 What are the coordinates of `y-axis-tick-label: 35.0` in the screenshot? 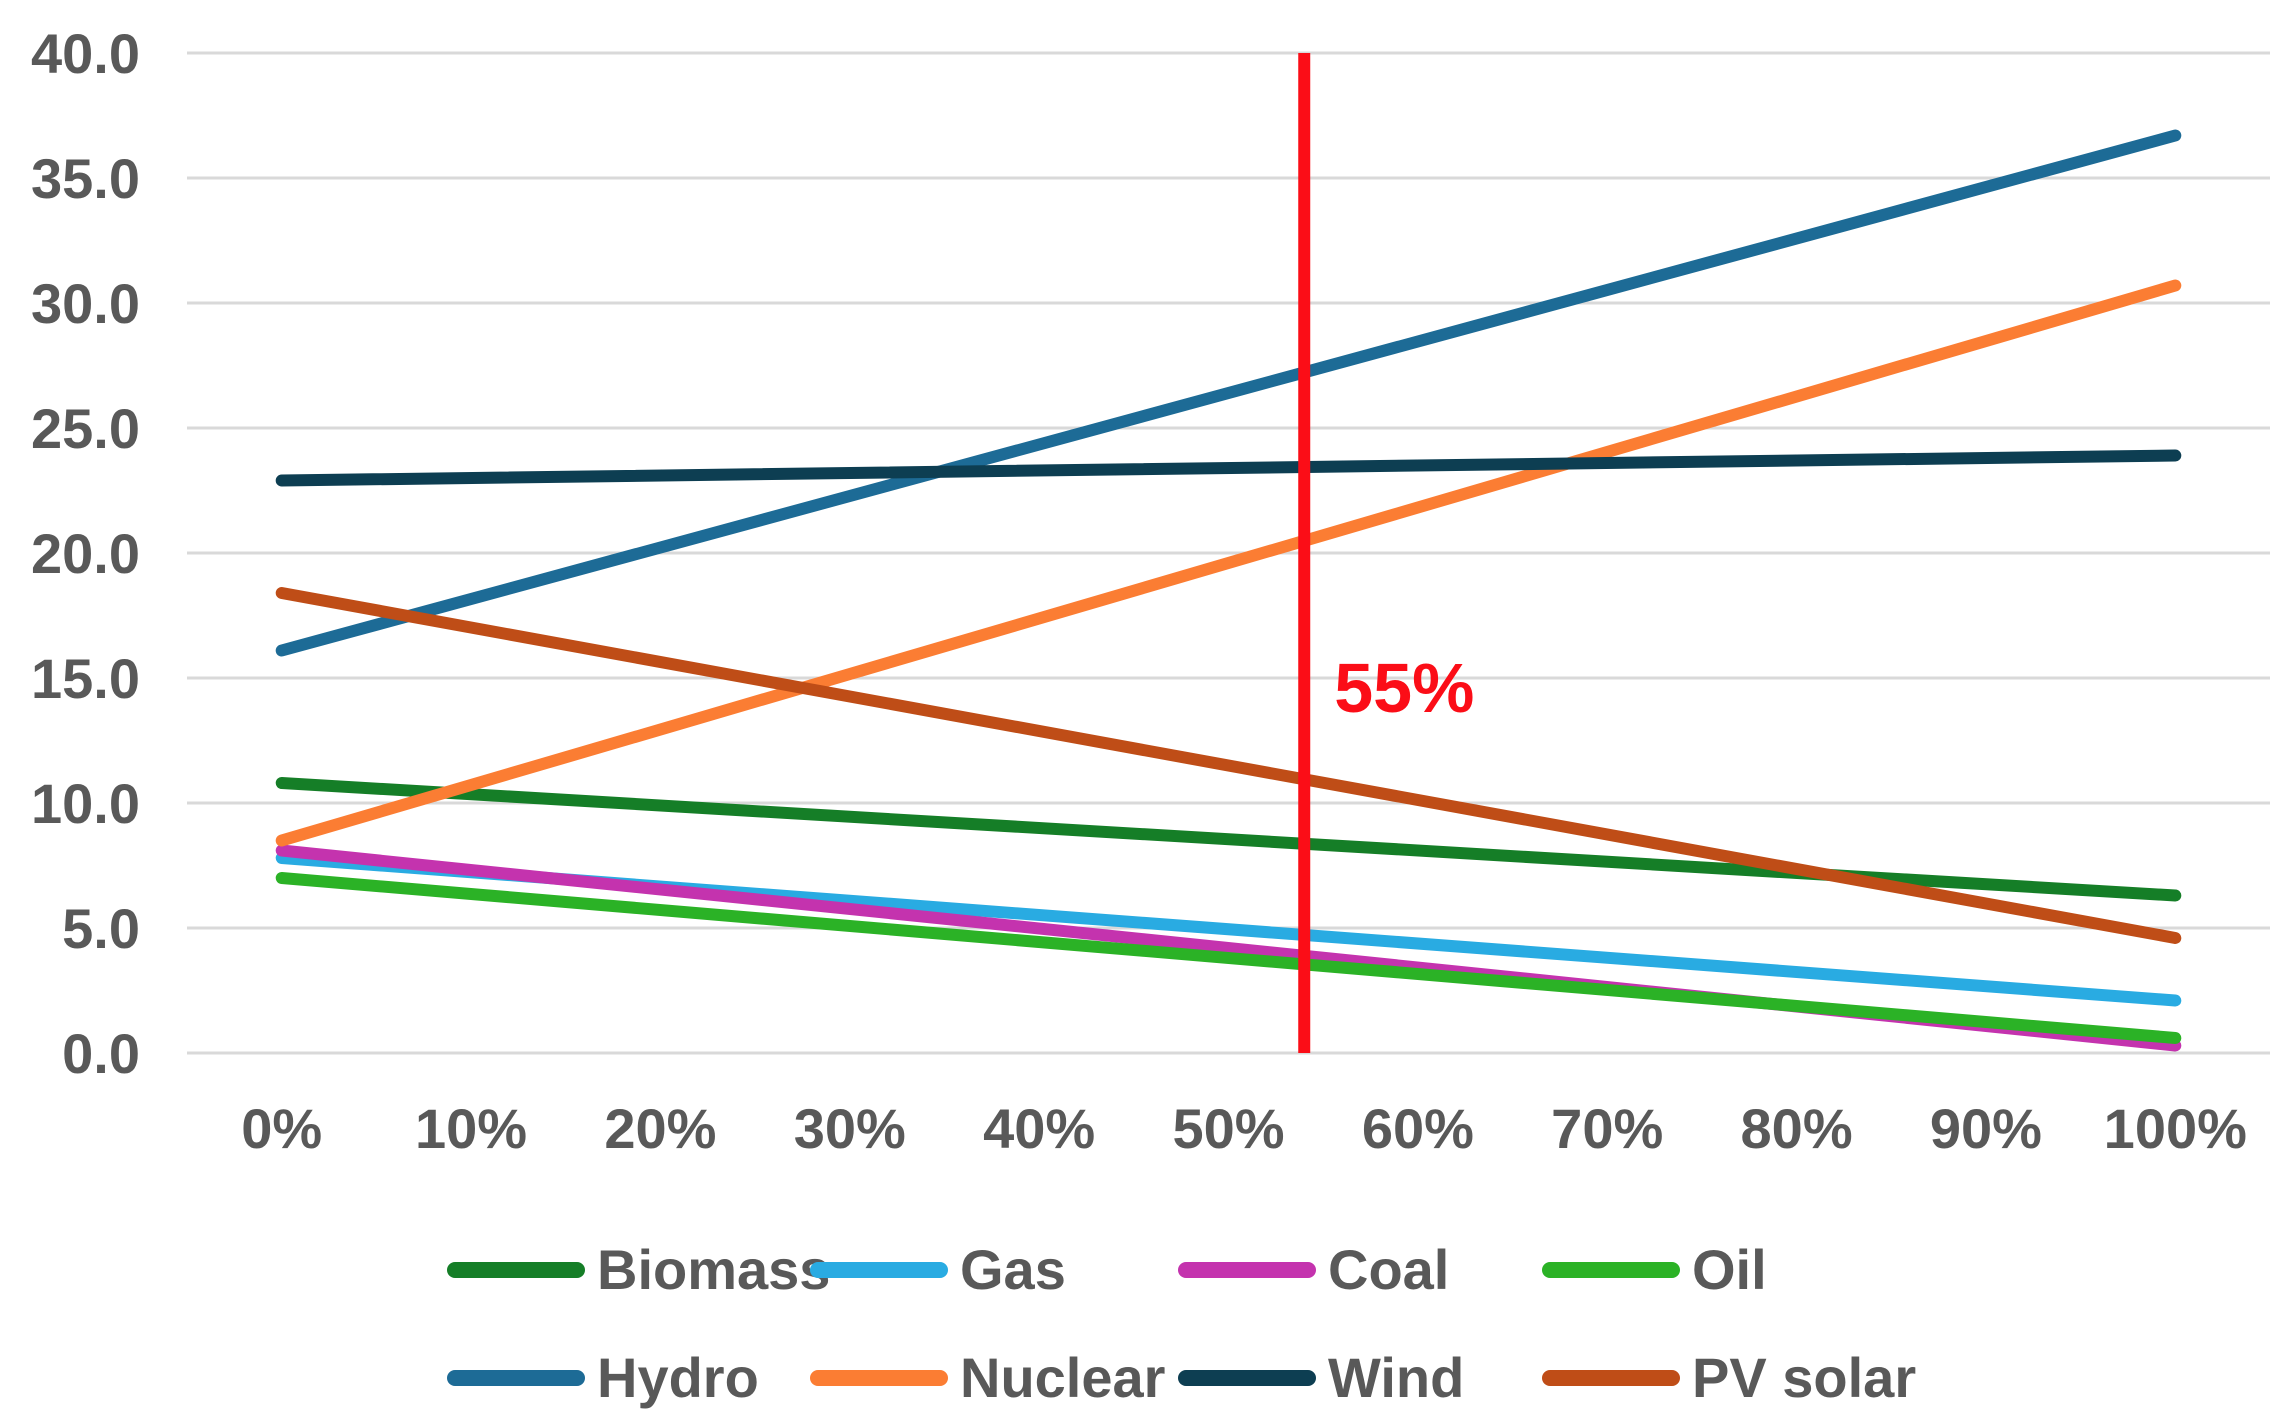 It's located at (85, 178).